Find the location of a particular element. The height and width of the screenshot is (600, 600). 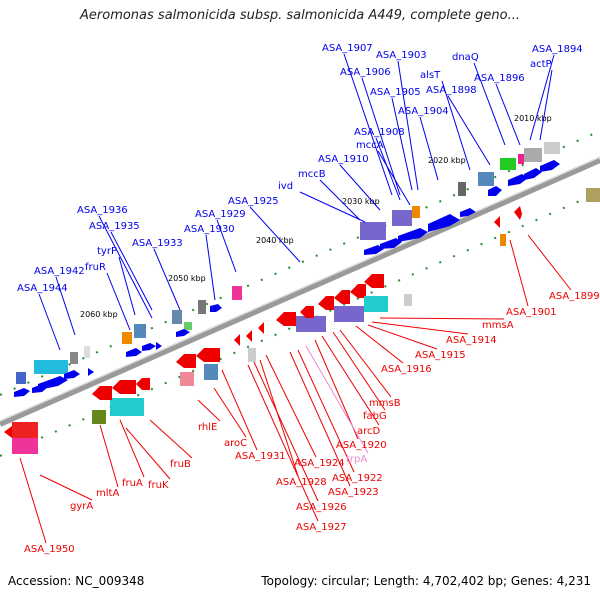

gene-label-asa-1926: ASA_1926 is located at coordinates (321, 507).